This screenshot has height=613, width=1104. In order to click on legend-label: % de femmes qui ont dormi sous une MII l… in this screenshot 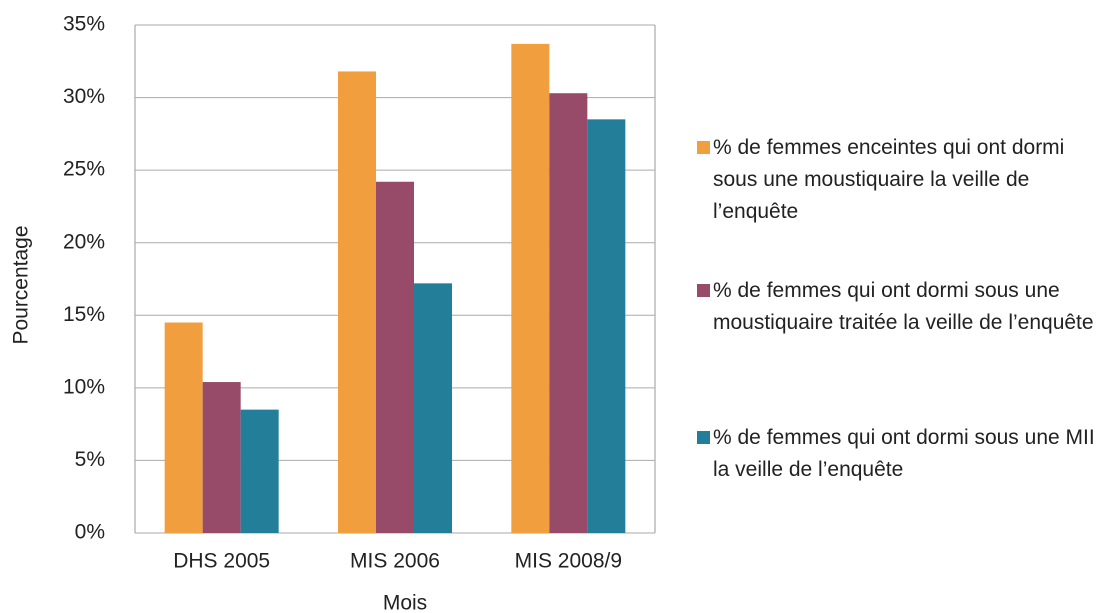, I will do `click(904, 453)`.